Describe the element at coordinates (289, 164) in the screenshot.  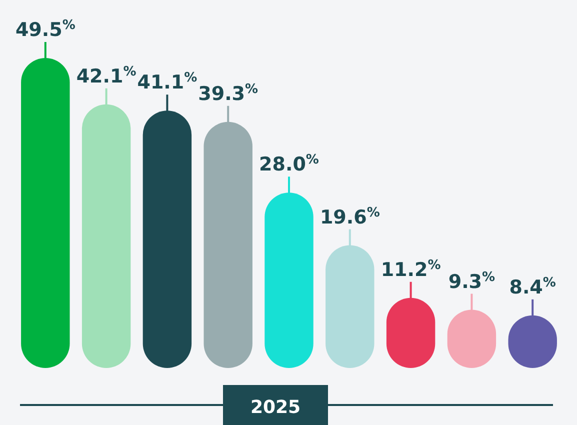
I see `data-label: 28.0$^{%}$` at that location.